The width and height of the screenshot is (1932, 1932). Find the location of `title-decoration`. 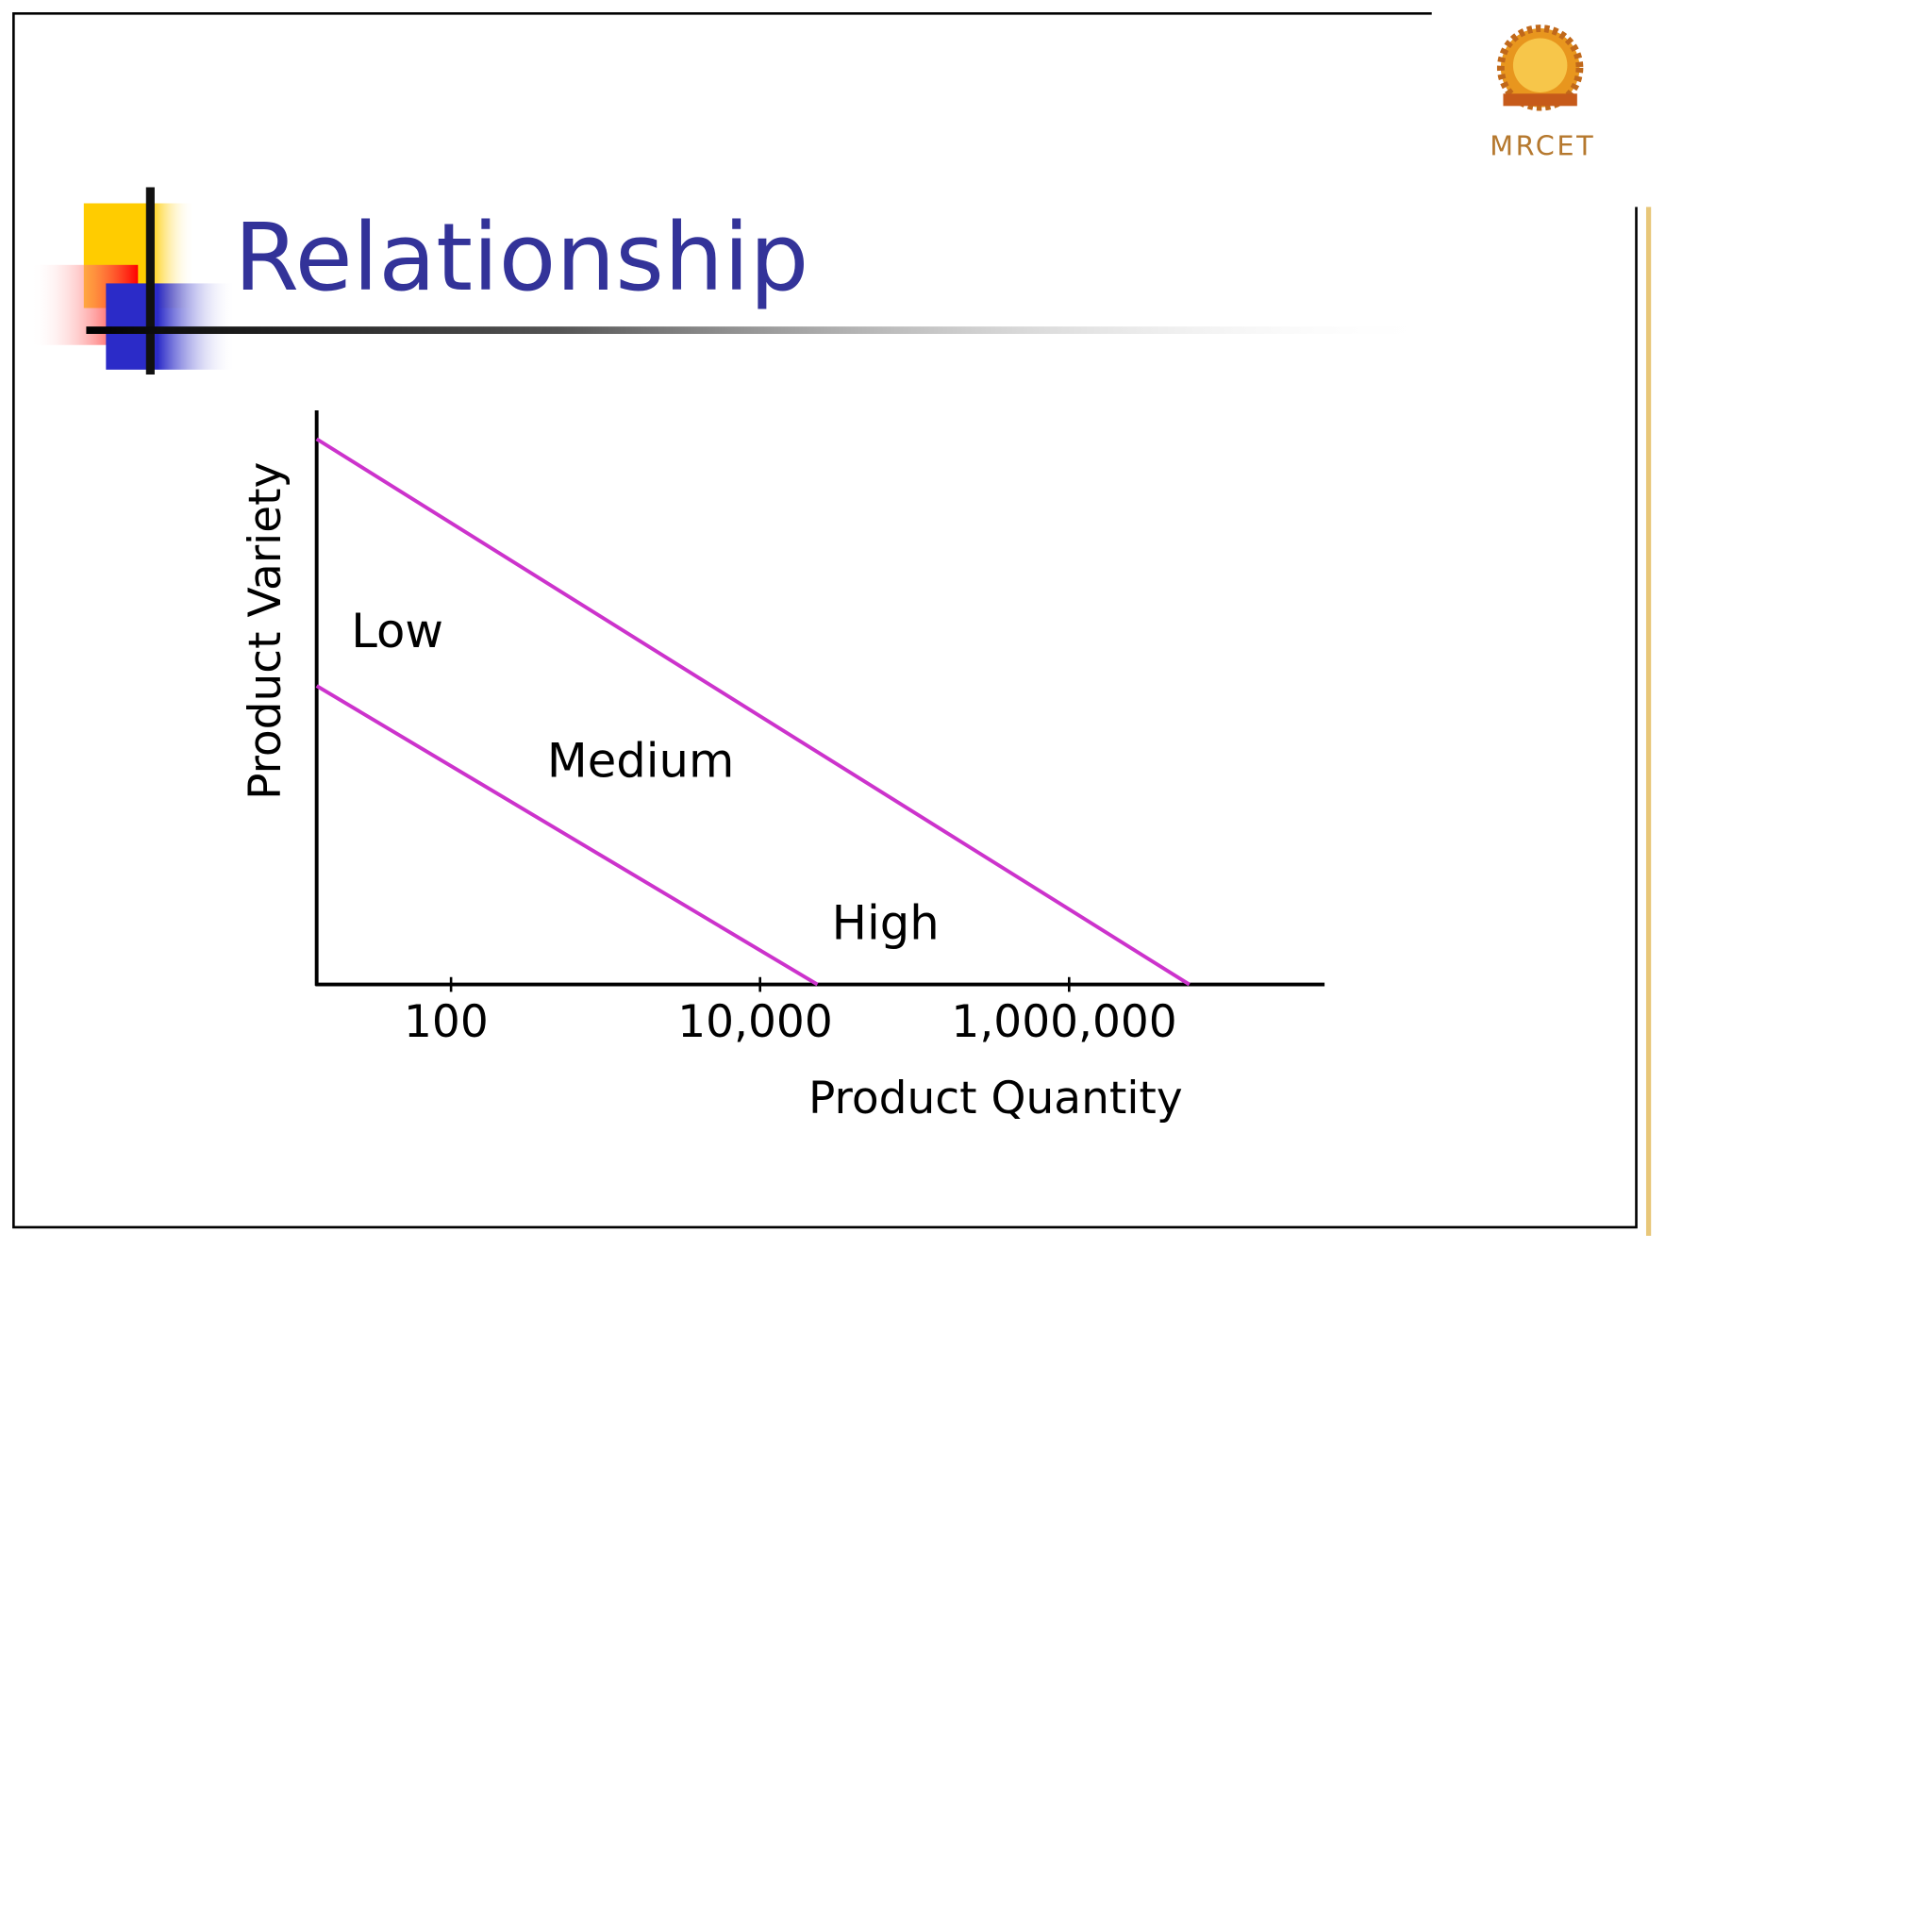

title-decoration is located at coordinates (736, 281).